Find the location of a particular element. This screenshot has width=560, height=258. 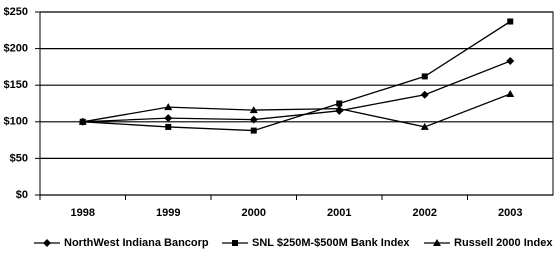

x-tick-label: 2001 is located at coordinates (339, 213).